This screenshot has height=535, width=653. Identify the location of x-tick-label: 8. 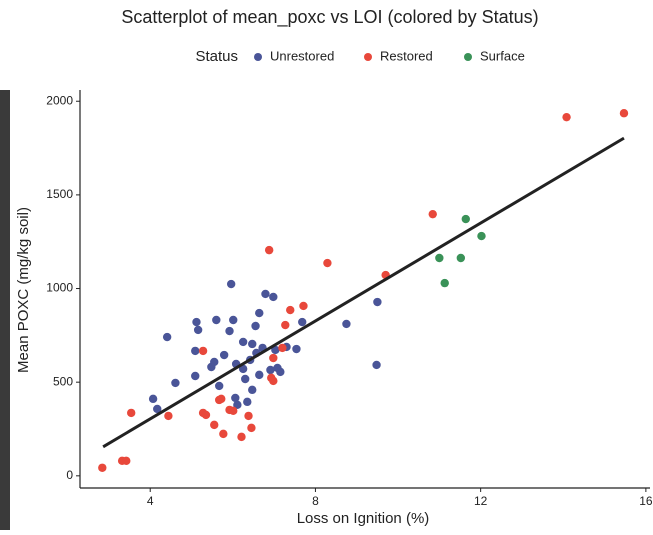
(315, 501).